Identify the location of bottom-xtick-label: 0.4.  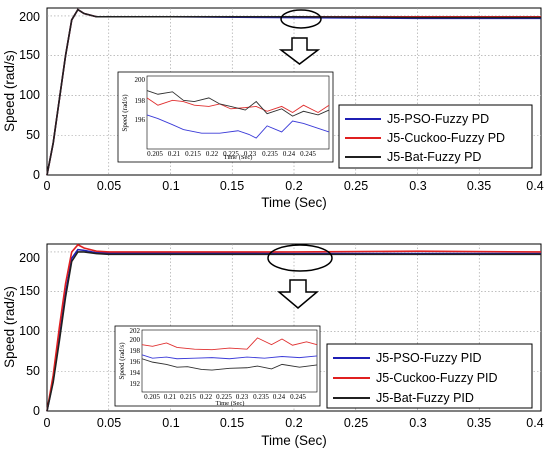
(534, 423).